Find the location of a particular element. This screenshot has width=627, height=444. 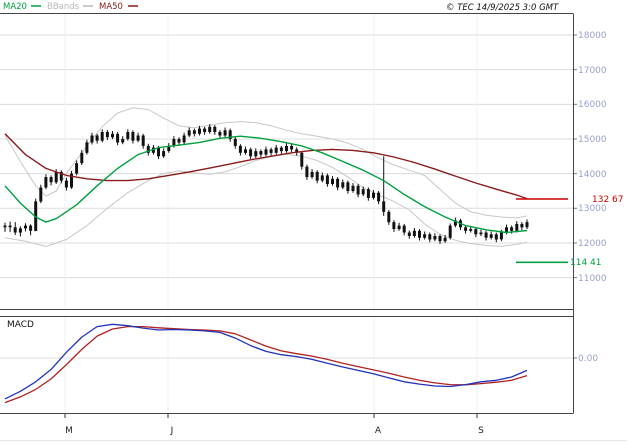

y-tick-15000: 15000 is located at coordinates (592, 140).